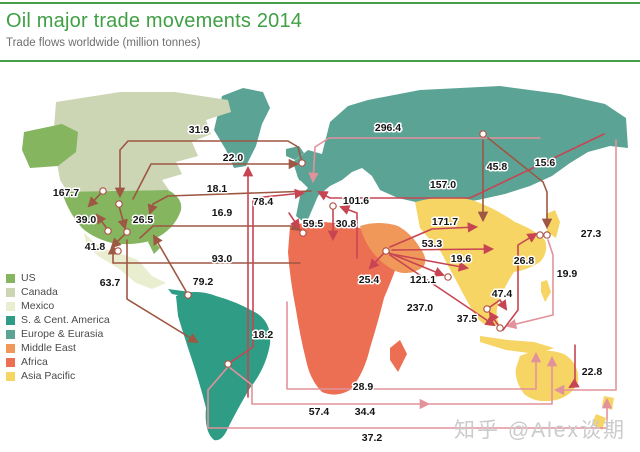 The width and height of the screenshot is (640, 452). What do you see at coordinates (263, 335) in the screenshot?
I see `flow-value-label: 18.2` at bounding box center [263, 335].